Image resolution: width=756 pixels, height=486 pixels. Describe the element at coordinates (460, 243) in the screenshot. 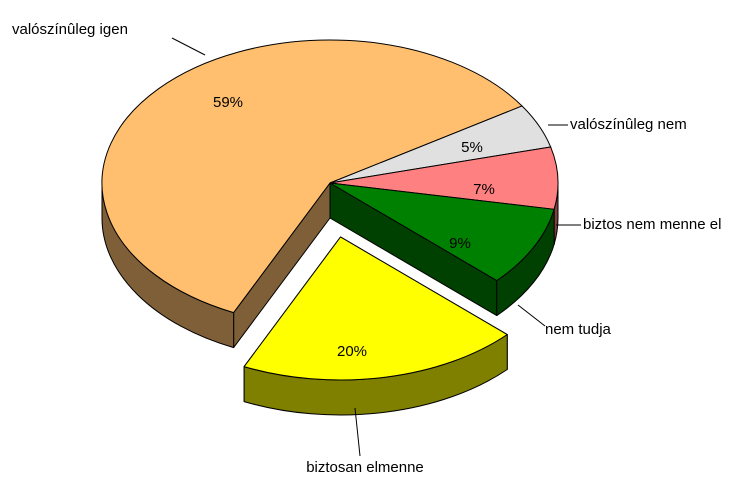

I see `value-label: 9%` at that location.